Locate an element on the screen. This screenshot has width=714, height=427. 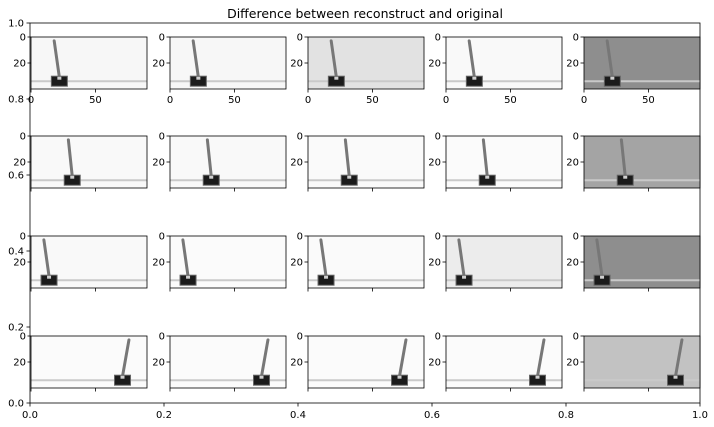
bg-y-tick-label: 0.6 is located at coordinates (16, 176).